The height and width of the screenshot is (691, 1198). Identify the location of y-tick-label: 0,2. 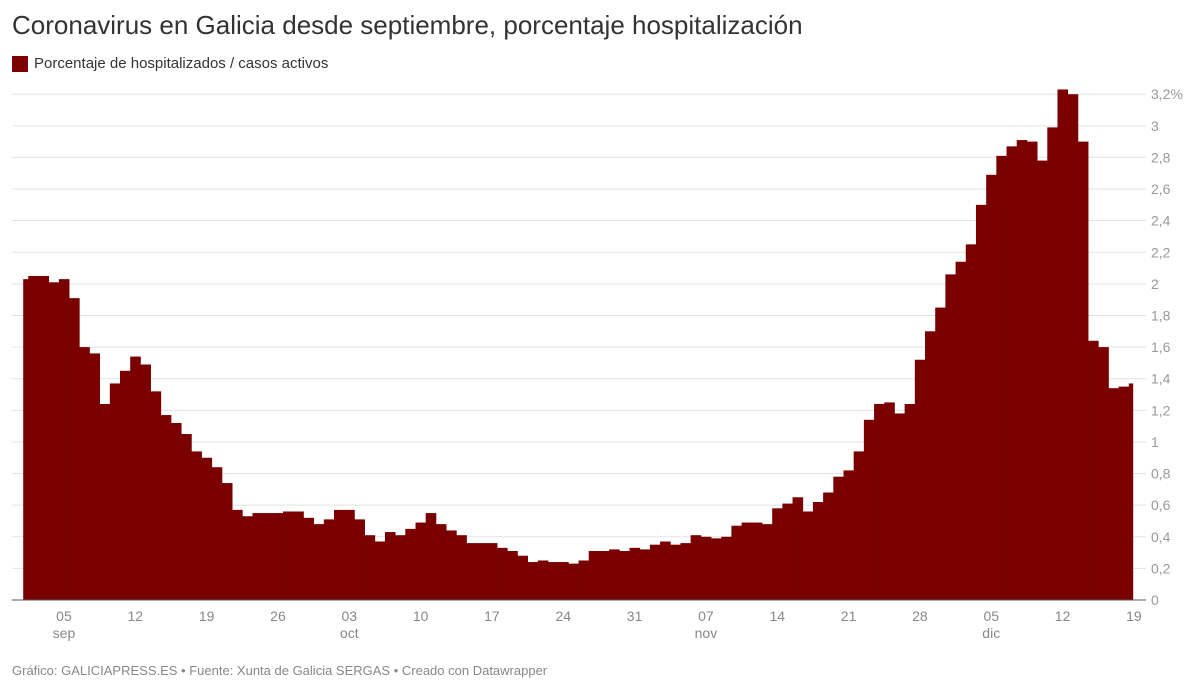
(1161, 568).